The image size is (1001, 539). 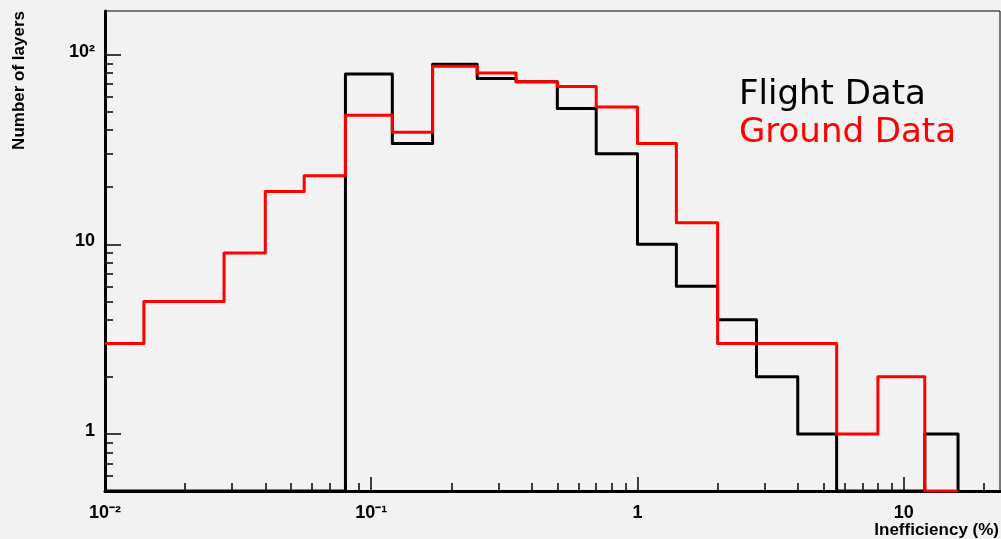 What do you see at coordinates (89, 429) in the screenshot?
I see `y-tick-label: 1` at bounding box center [89, 429].